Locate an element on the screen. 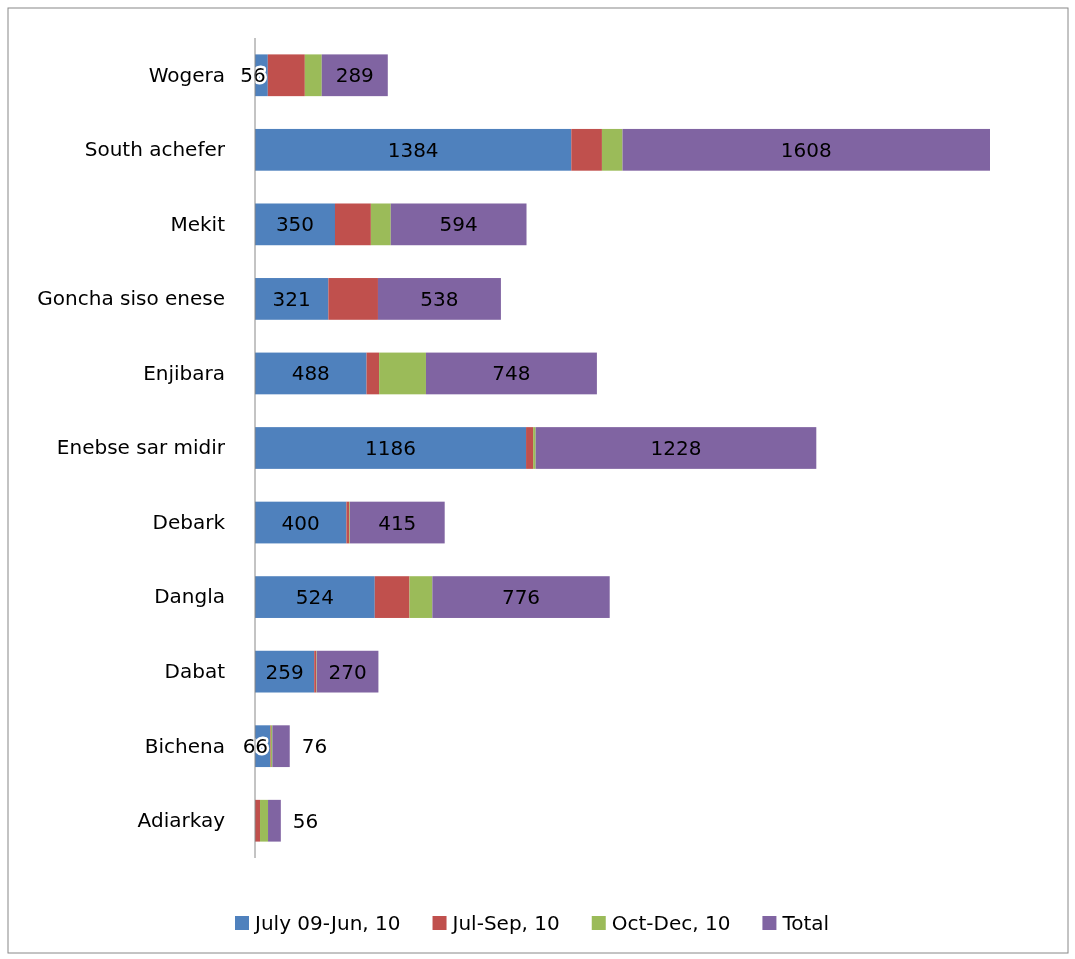 The height and width of the screenshot is (959, 1075). data-label: 1608 is located at coordinates (806, 149).